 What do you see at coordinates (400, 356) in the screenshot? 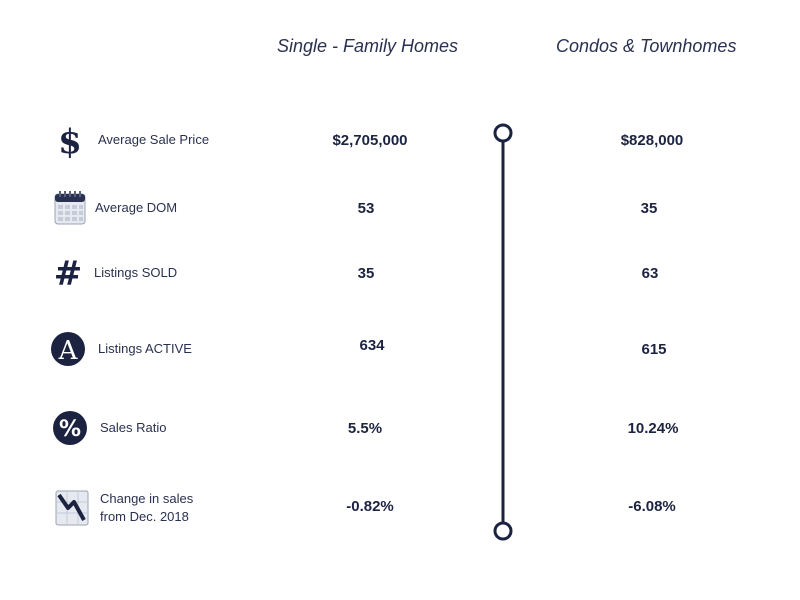
I see `row-listings-active: A Listings ACTIVE 634 615` at bounding box center [400, 356].